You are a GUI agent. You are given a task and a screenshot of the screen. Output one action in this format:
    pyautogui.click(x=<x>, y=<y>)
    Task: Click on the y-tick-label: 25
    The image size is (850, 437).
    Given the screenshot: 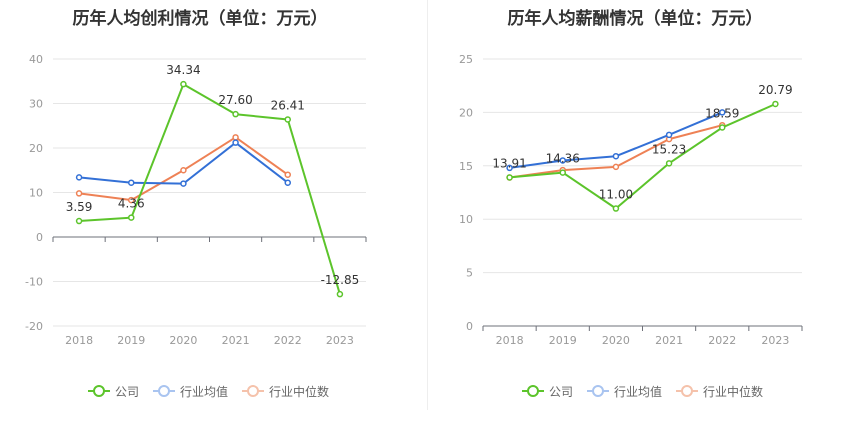 What is the action you would take?
    pyautogui.click(x=466, y=59)
    